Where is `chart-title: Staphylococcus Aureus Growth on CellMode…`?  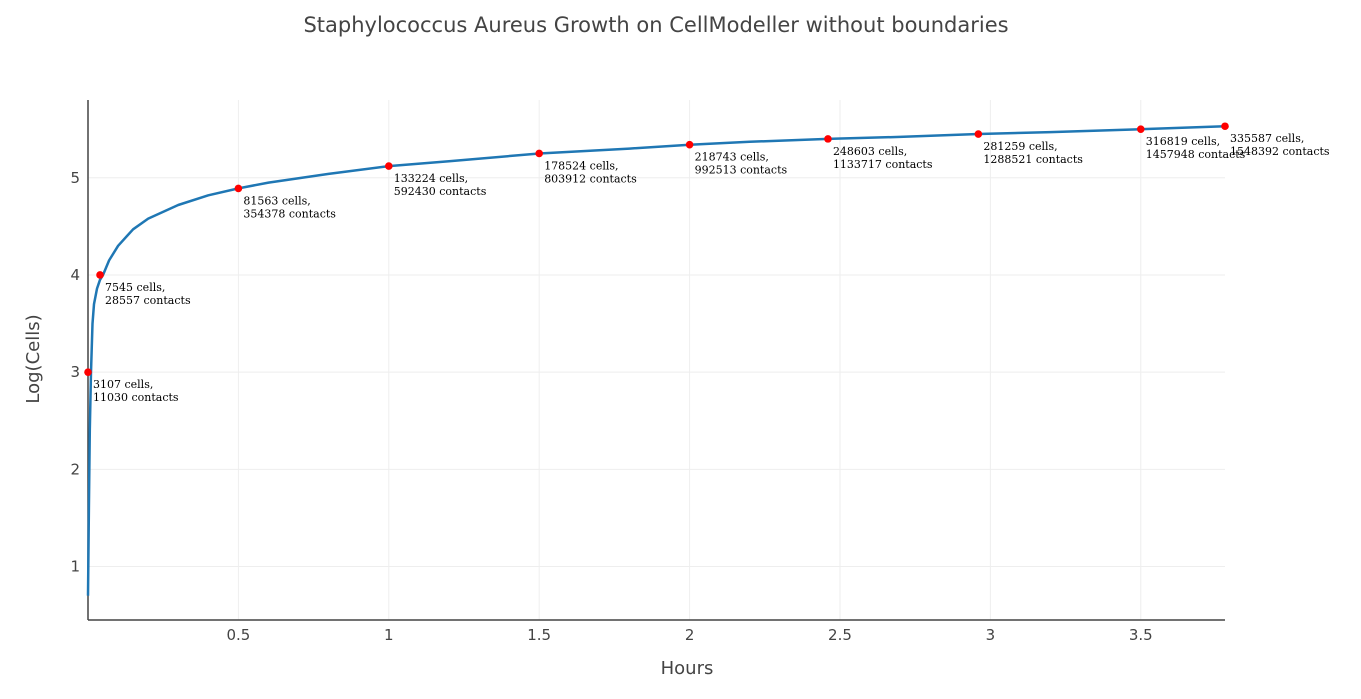
chart-title: Staphylococcus Aureus Growth on CellMode… is located at coordinates (655, 25).